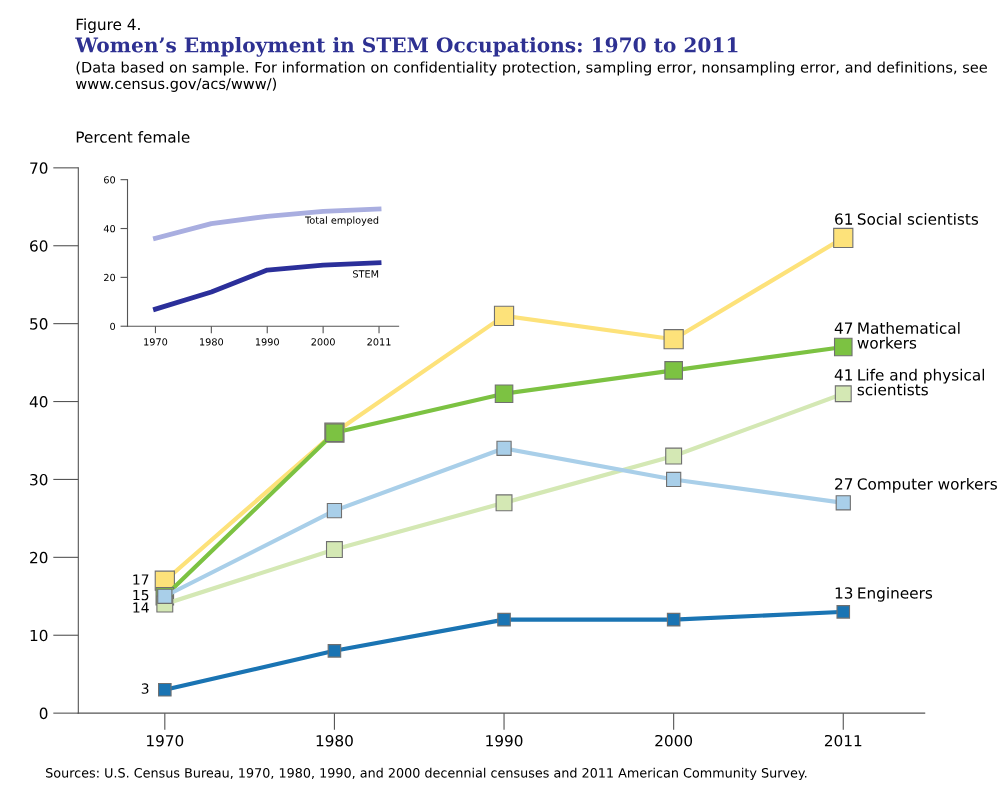 This screenshot has height=788, width=1004. Describe the element at coordinates (133, 136) in the screenshot. I see `y-axis-title: Percent female` at that location.